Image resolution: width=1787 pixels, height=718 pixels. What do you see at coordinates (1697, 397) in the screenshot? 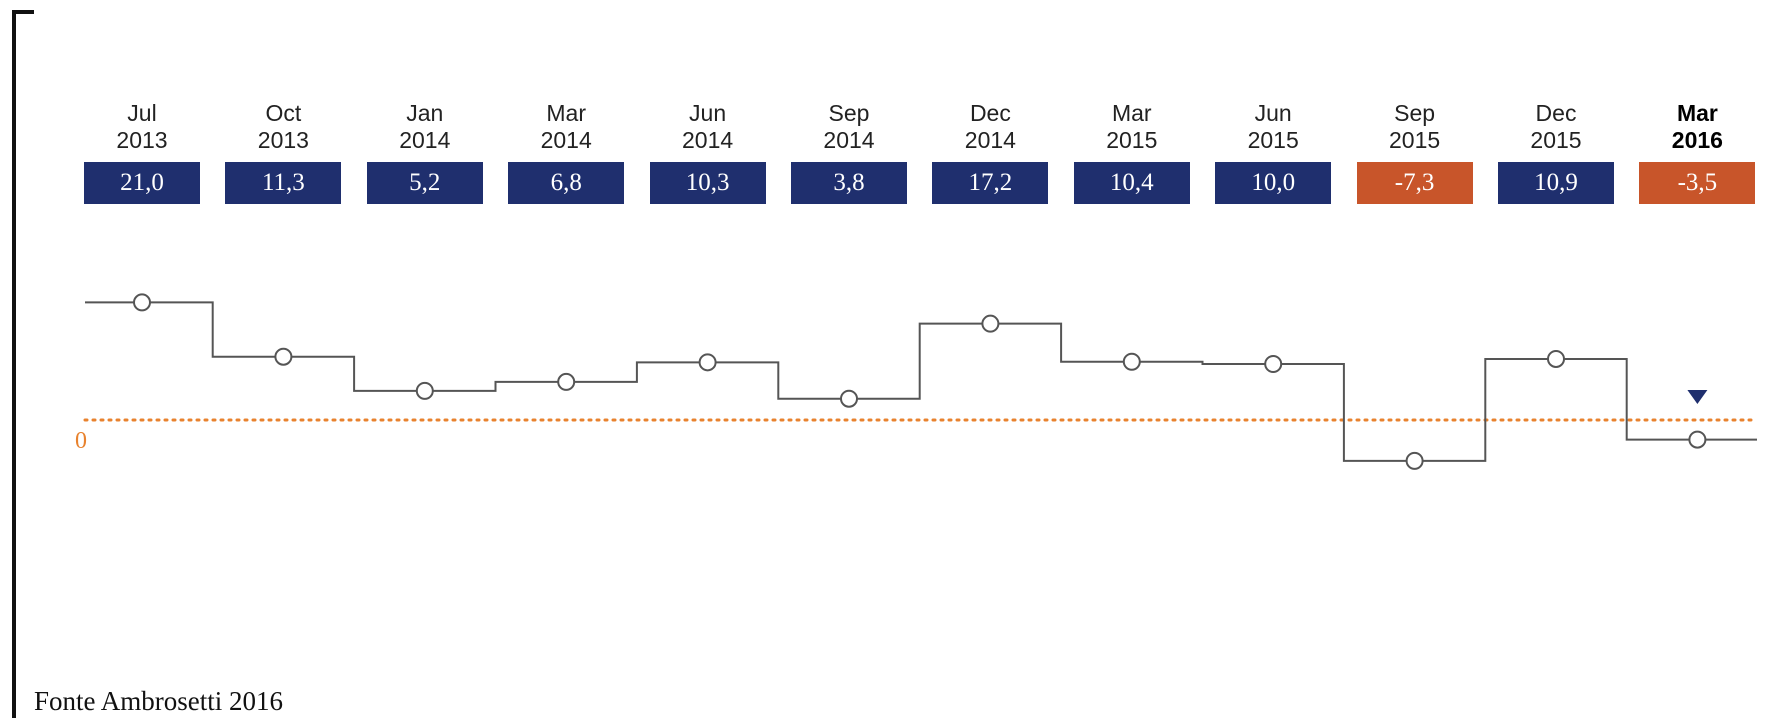
I see `current-period-marker-icon` at bounding box center [1697, 397].